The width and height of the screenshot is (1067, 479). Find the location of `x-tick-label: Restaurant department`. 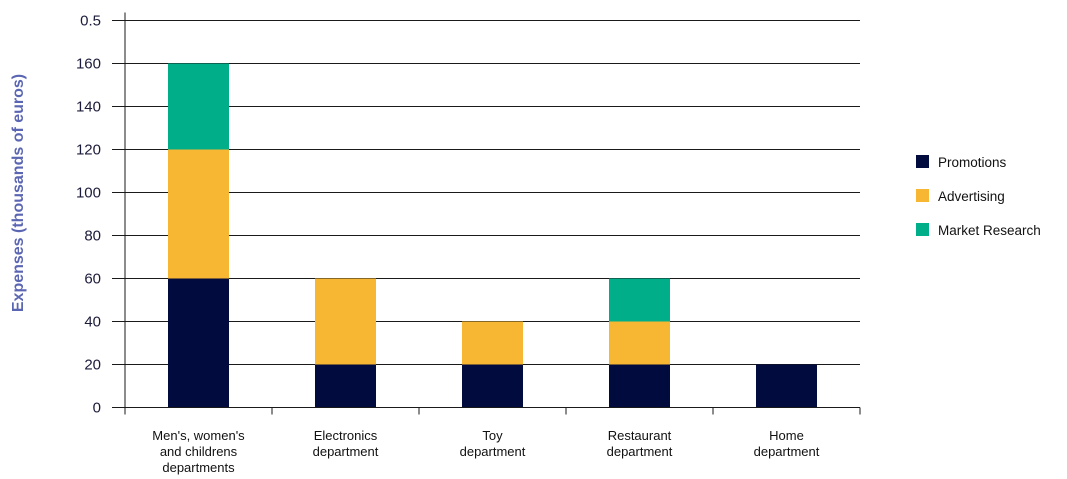

x-tick-label: Restaurant department is located at coordinates (640, 443).